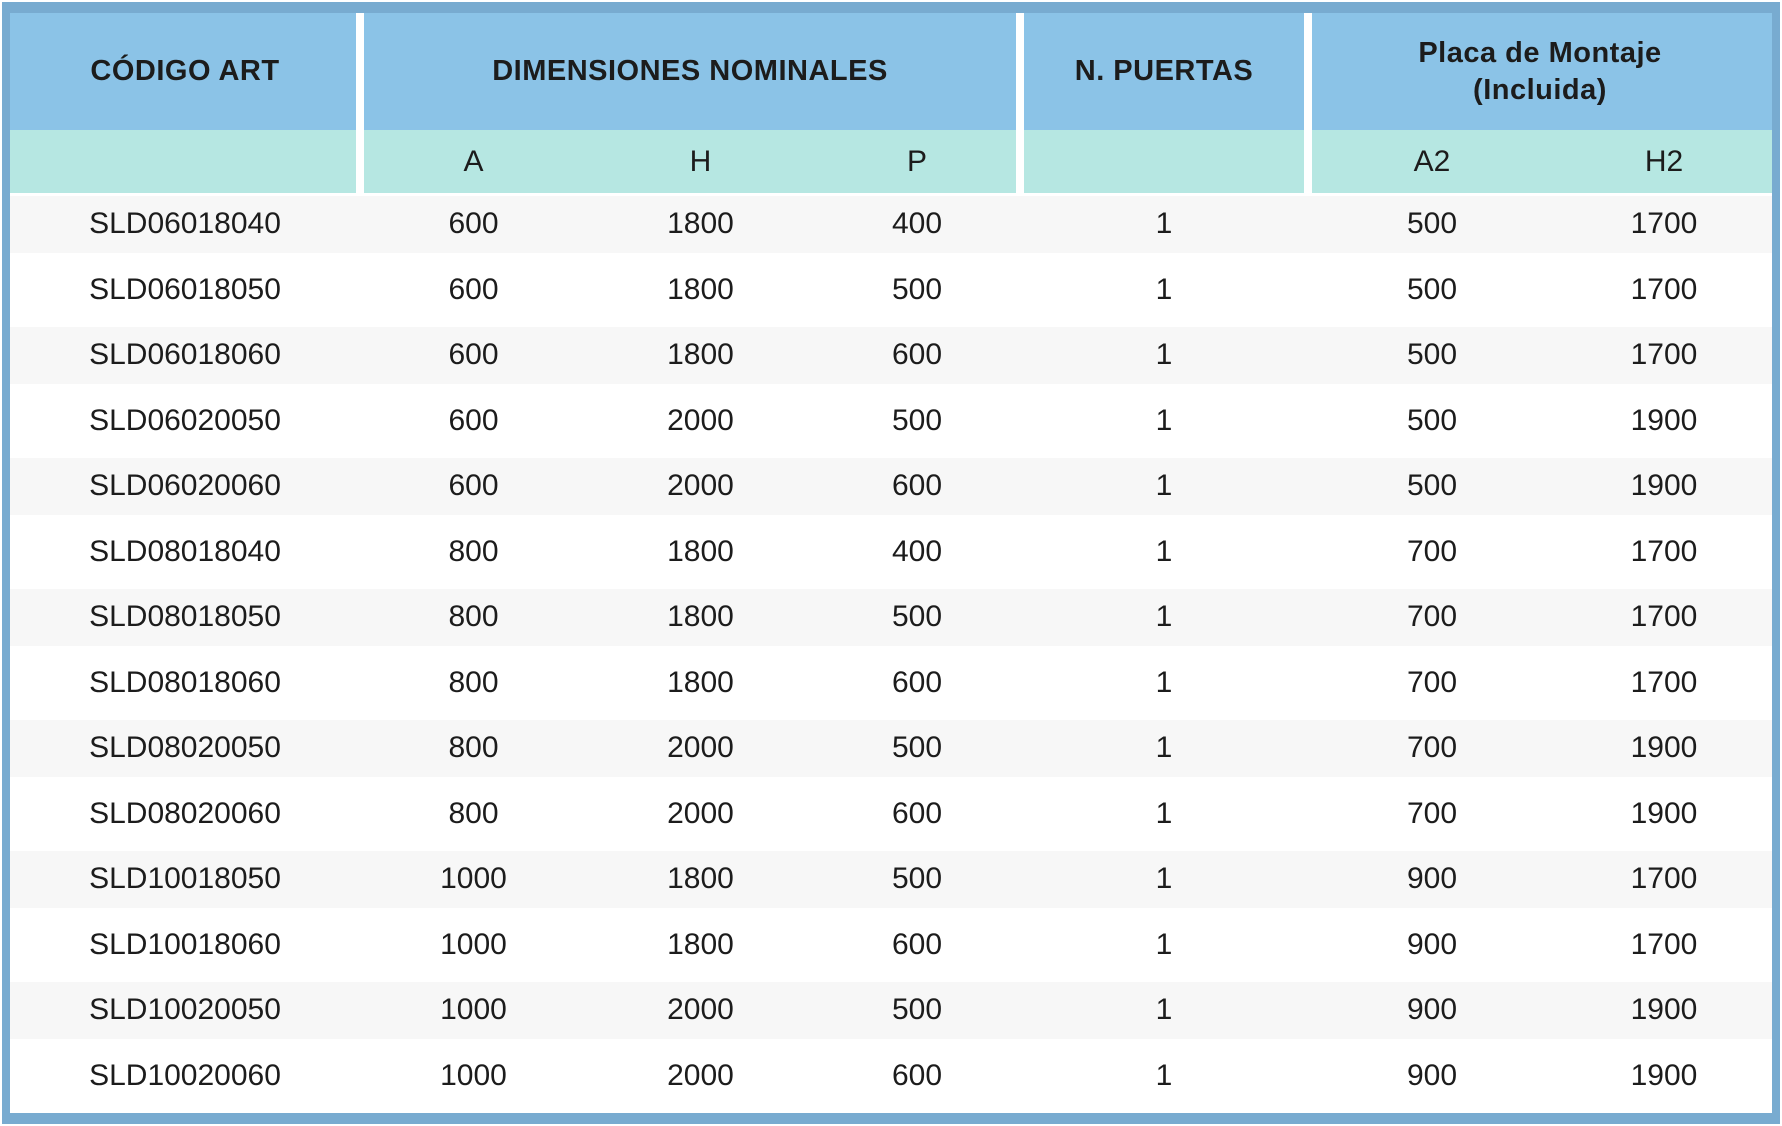  Describe the element at coordinates (185, 224) in the screenshot. I see `cell-codigo-art: SLD06018040` at that location.